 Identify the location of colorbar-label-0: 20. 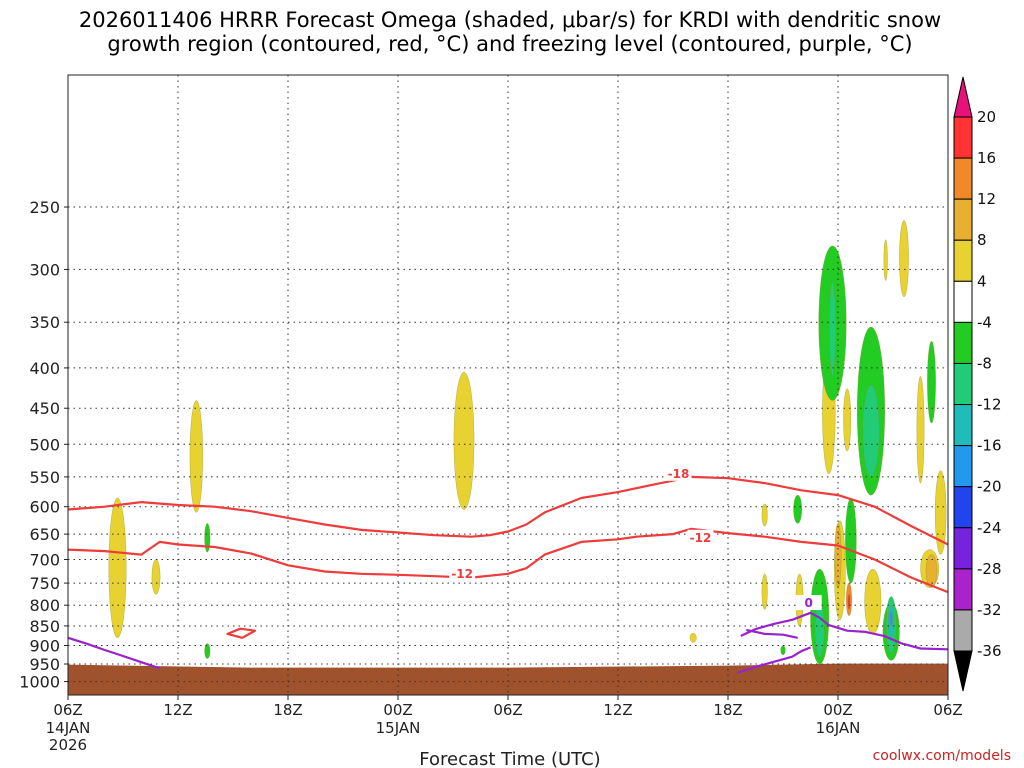
(986, 117).